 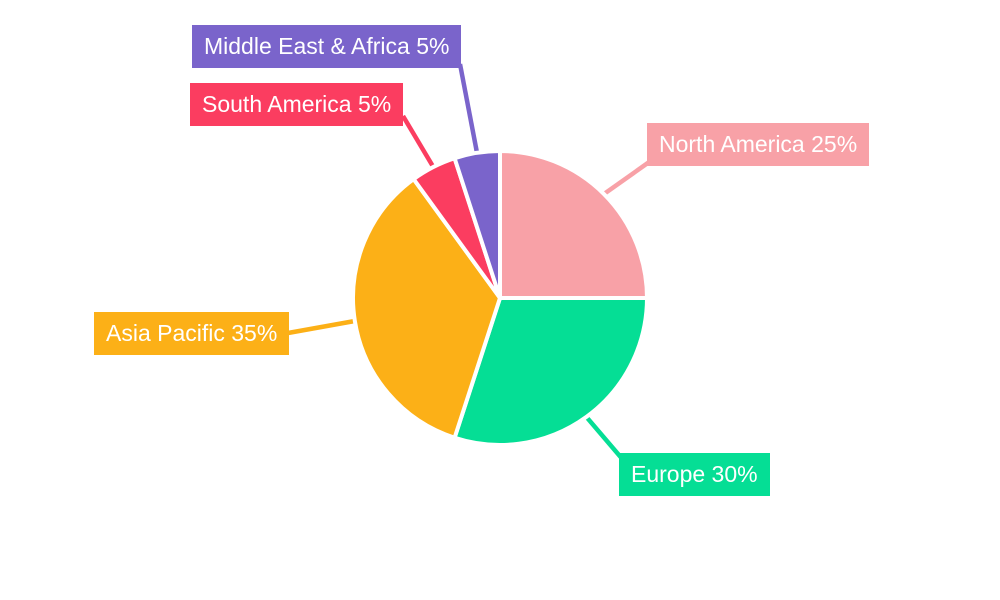 What do you see at coordinates (297, 104) in the screenshot?
I see `callout-label-south-america: South America 5%` at bounding box center [297, 104].